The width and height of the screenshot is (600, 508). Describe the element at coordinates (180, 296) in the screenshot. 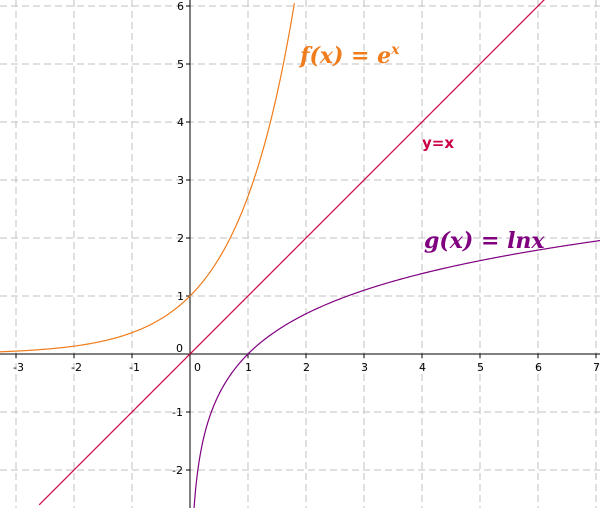

I see `y-tick-label: 1` at that location.